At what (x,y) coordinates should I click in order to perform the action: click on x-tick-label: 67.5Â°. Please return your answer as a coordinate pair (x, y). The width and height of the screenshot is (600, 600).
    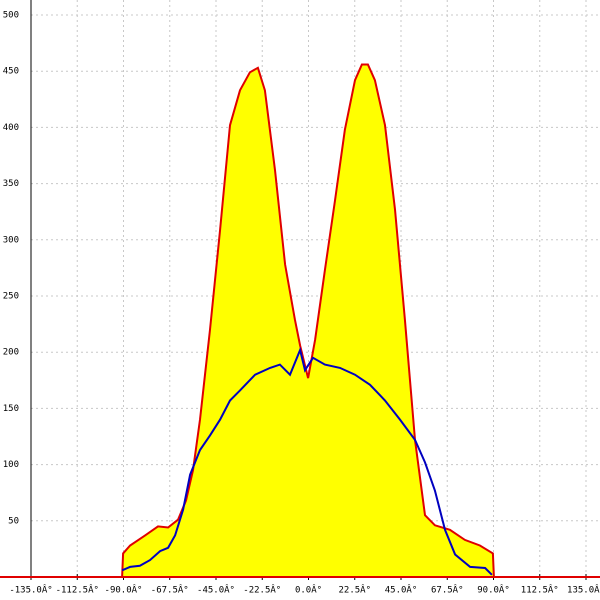
    Looking at the image, I should click on (447, 590).